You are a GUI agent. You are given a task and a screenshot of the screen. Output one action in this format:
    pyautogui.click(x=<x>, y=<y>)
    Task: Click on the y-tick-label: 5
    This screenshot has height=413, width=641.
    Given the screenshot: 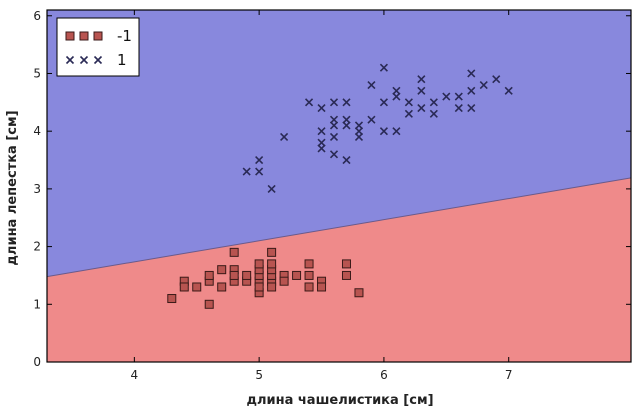 What is the action you would take?
    pyautogui.click(x=37, y=73)
    